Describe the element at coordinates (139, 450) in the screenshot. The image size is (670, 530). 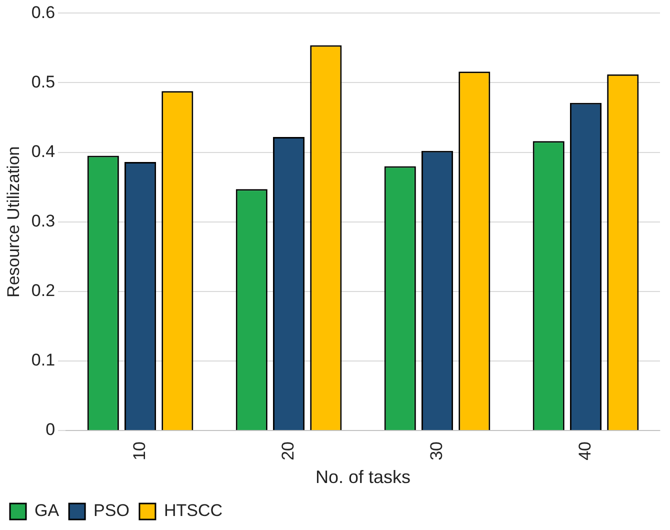
I see `x-tick-label: 10` at that location.